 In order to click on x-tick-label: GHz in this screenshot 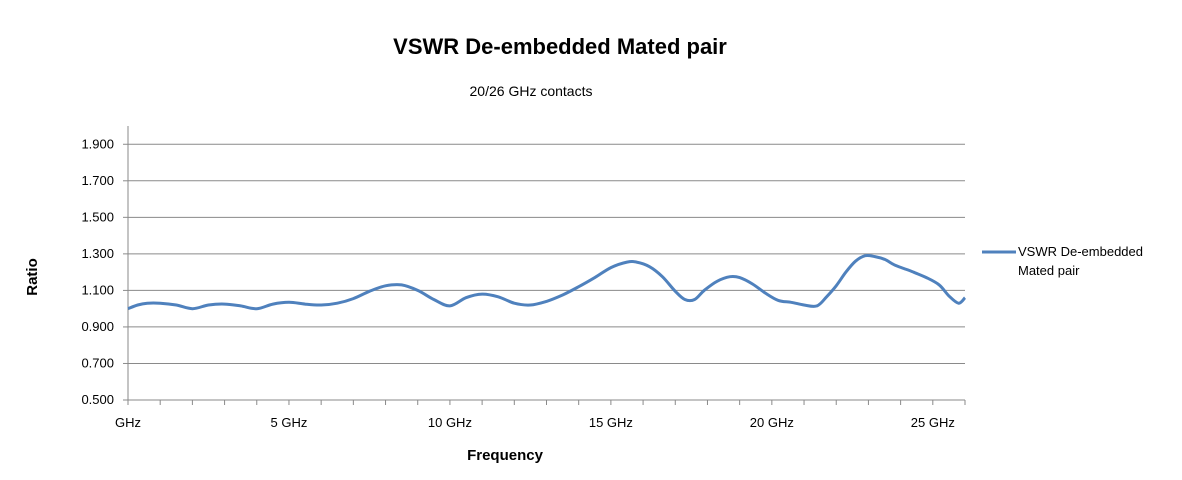, I will do `click(128, 422)`.